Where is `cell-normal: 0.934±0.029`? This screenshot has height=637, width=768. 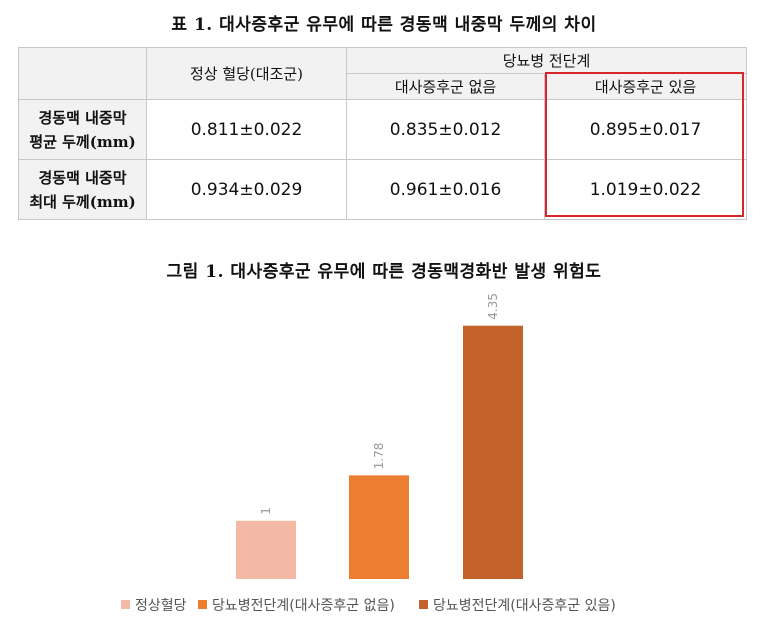 cell-normal: 0.934±0.029 is located at coordinates (246, 189).